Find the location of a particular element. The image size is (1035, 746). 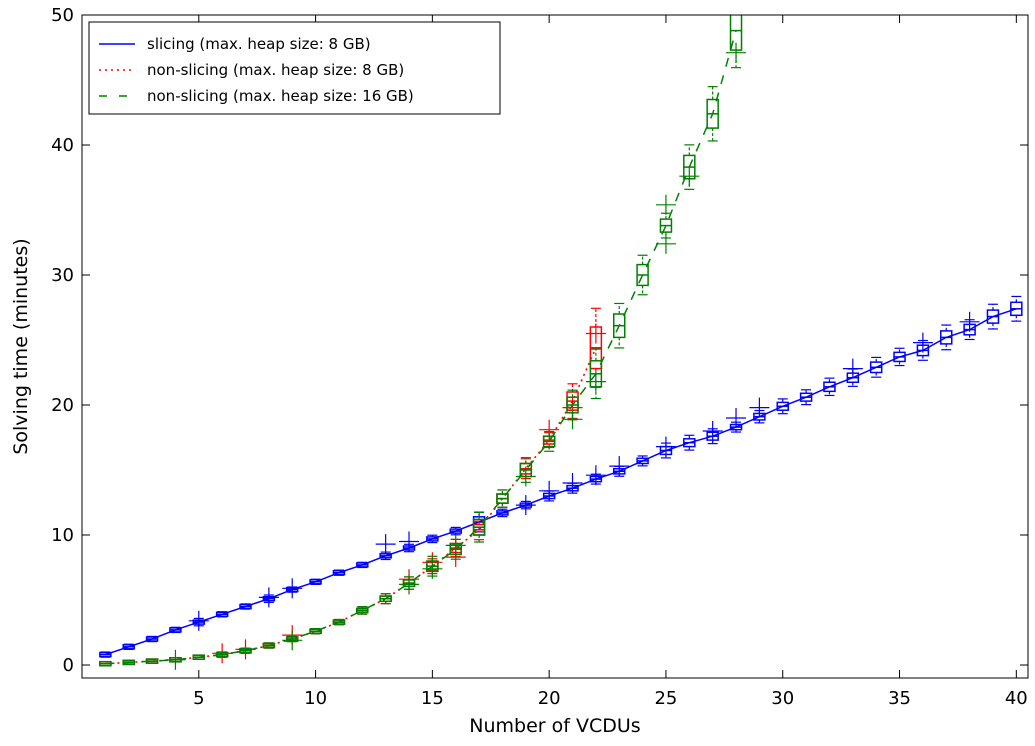

y-tick-label: 40 is located at coordinates (62, 145).